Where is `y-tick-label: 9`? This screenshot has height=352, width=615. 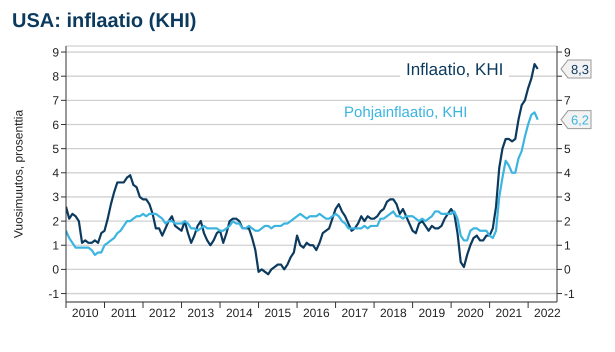
y-tick-label: 9 is located at coordinates (56, 52).